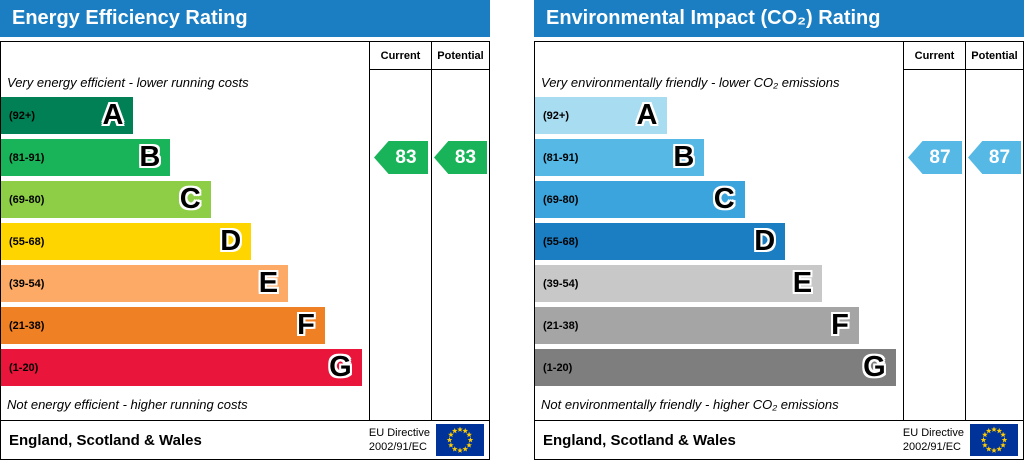 This screenshot has height=460, width=1024. Describe the element at coordinates (400, 231) in the screenshot. I see `current-column: Current 83` at that location.